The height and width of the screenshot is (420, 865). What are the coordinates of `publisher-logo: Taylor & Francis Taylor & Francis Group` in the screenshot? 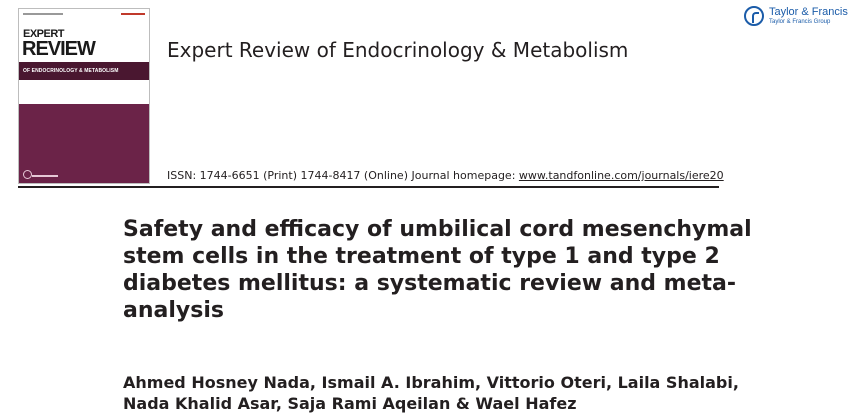 It's located at (796, 16).